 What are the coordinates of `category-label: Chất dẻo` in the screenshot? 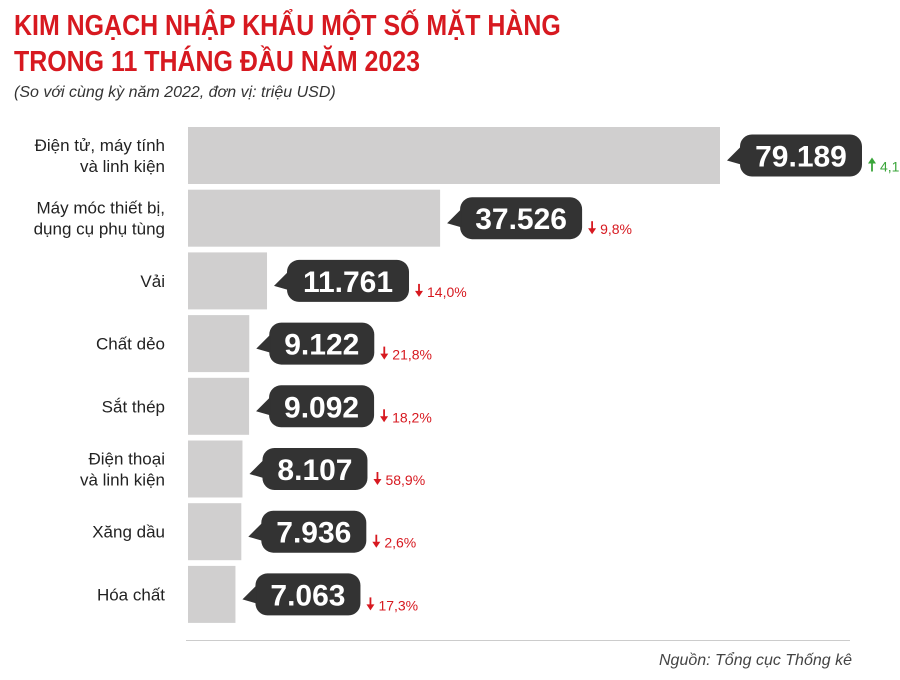 It's located at (130, 344).